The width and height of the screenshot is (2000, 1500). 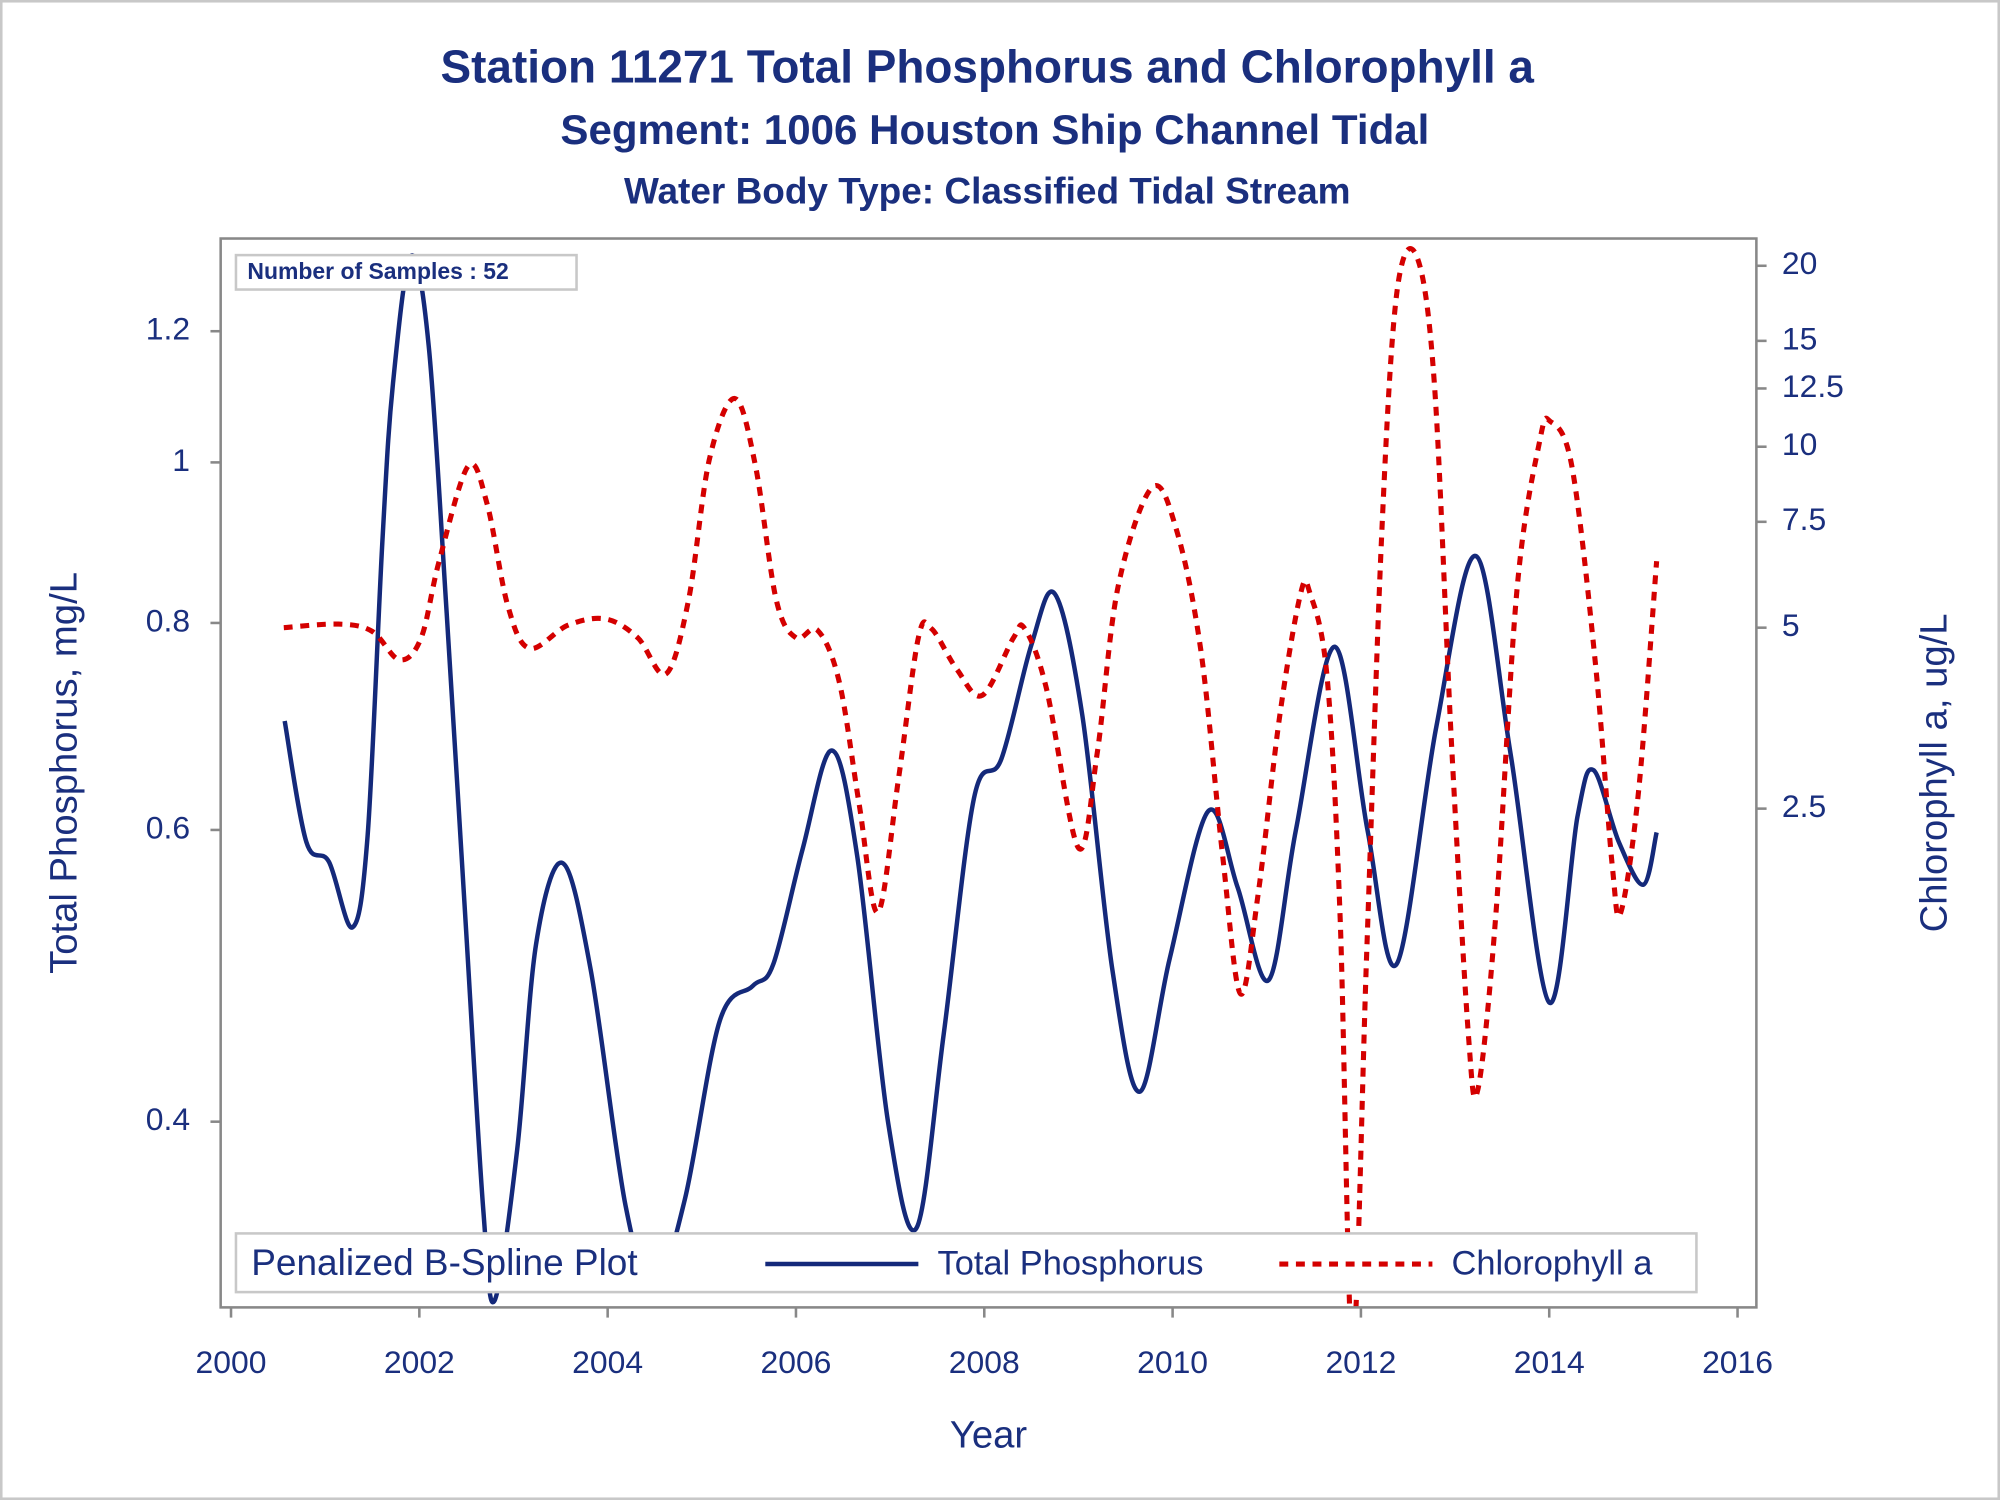 What do you see at coordinates (1933, 772) in the screenshot?
I see `y2-axis-label: Chlorophyll a, ug/L` at bounding box center [1933, 772].